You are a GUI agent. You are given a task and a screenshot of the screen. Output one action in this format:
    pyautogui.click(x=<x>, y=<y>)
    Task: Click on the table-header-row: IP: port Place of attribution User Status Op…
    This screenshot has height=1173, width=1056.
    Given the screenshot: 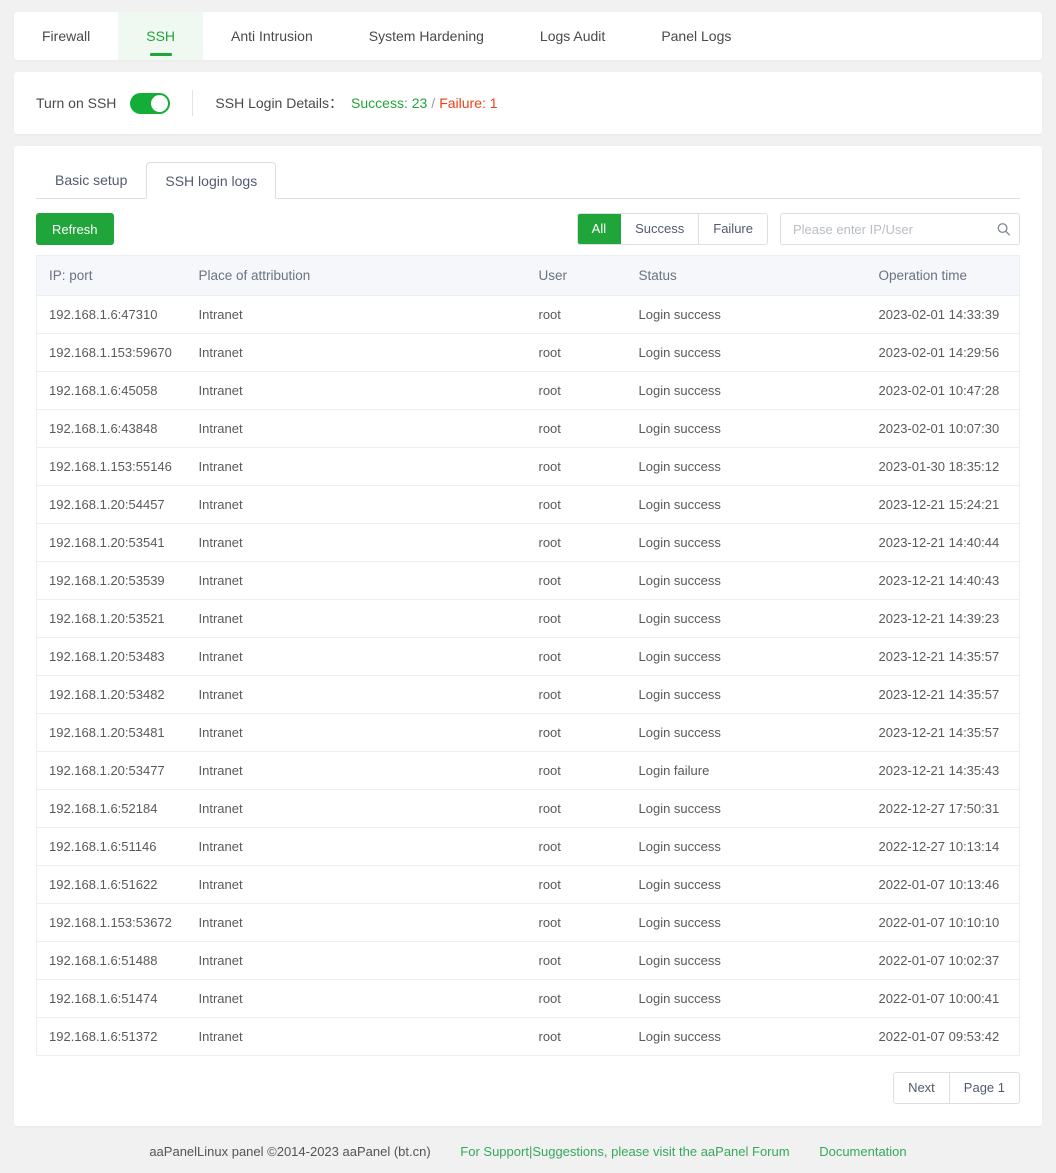 What is the action you would take?
    pyautogui.click(x=528, y=275)
    